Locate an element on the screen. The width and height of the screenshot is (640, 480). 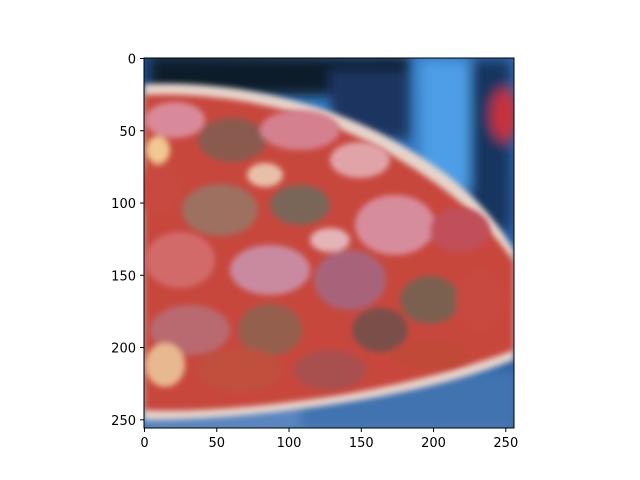
y-tick-label: 250 is located at coordinates (123, 421).